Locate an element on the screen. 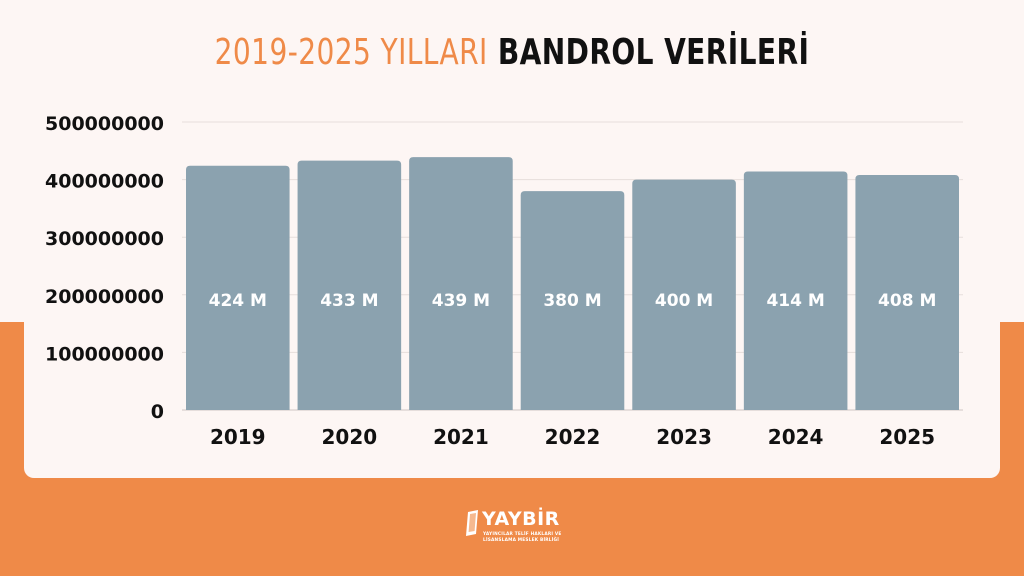 This screenshot has width=1024, height=576. bar-data-label: 408 M is located at coordinates (907, 301).